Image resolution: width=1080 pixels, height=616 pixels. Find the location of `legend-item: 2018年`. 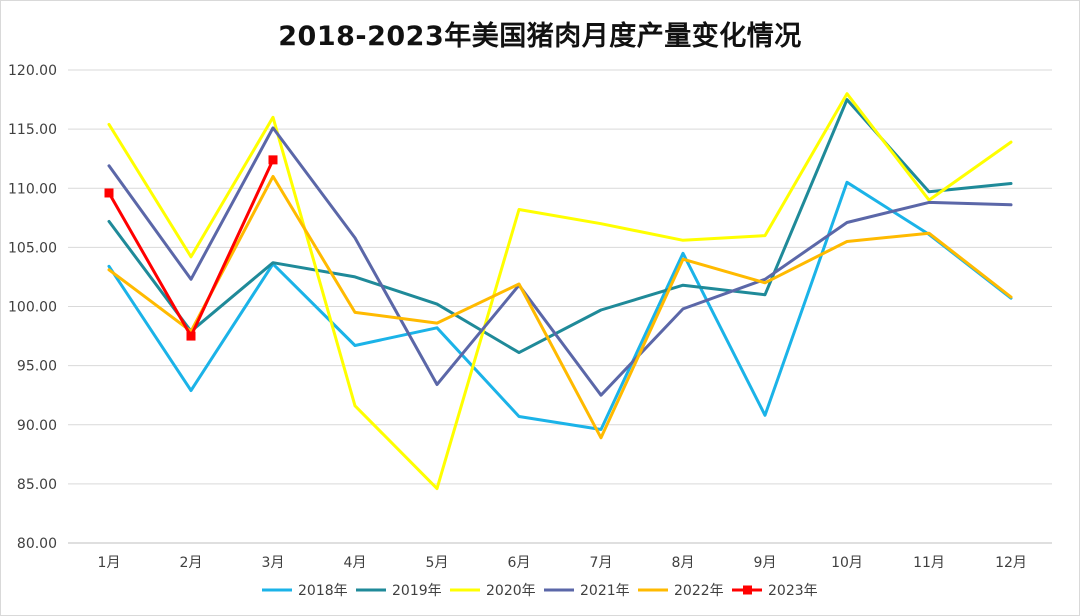

legend-item: 2018年 is located at coordinates (305, 591).